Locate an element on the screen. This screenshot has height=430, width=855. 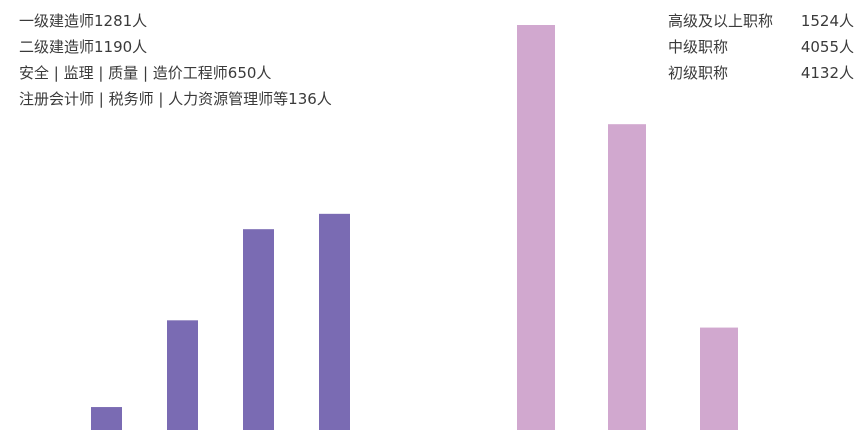
legend-entry-second-class-constructor: 二级建造师1190人 is located at coordinates (83, 47).